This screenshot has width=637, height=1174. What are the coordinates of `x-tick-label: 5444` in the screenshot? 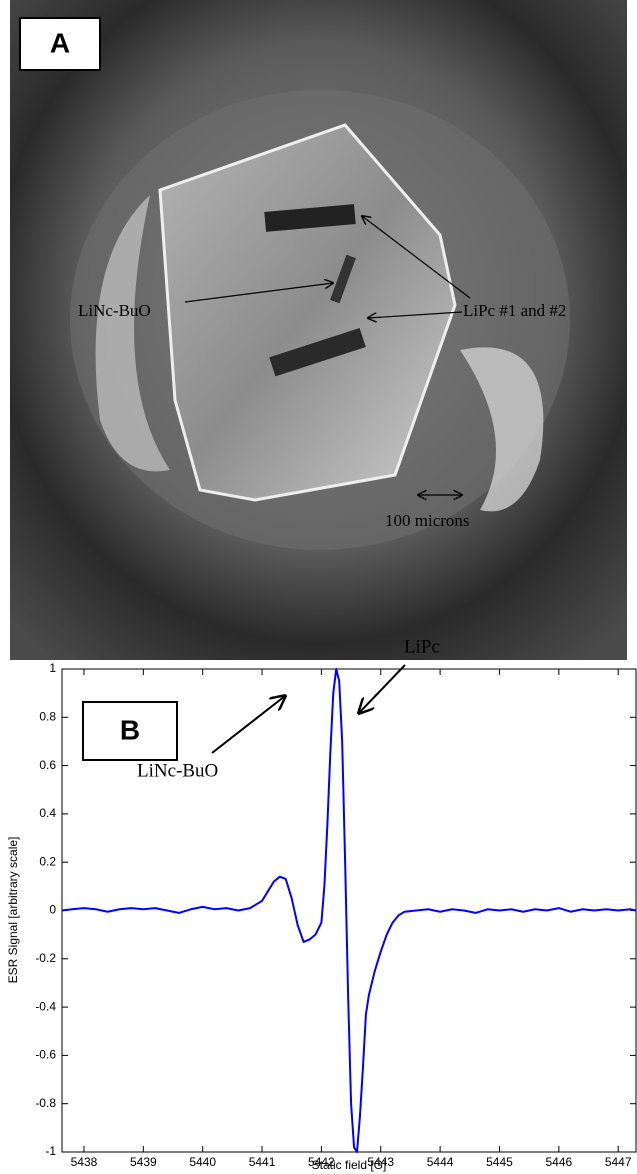 It's located at (440, 1162).